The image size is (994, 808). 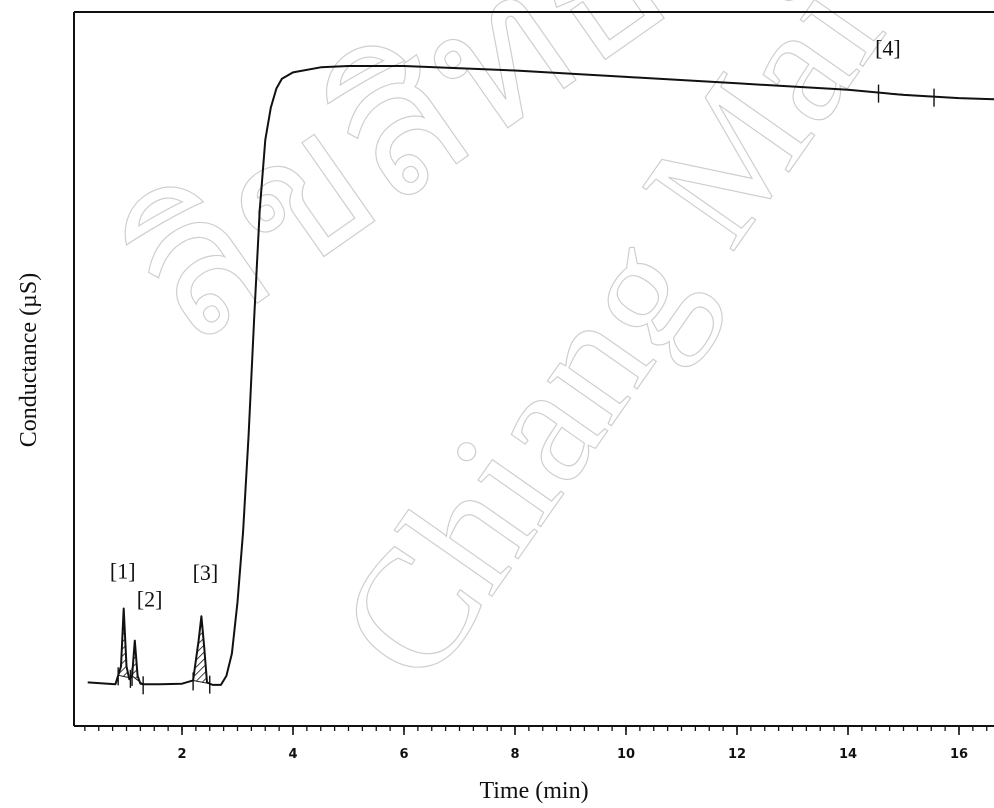 I want to click on x-tick-label: 6, so click(x=403, y=754).